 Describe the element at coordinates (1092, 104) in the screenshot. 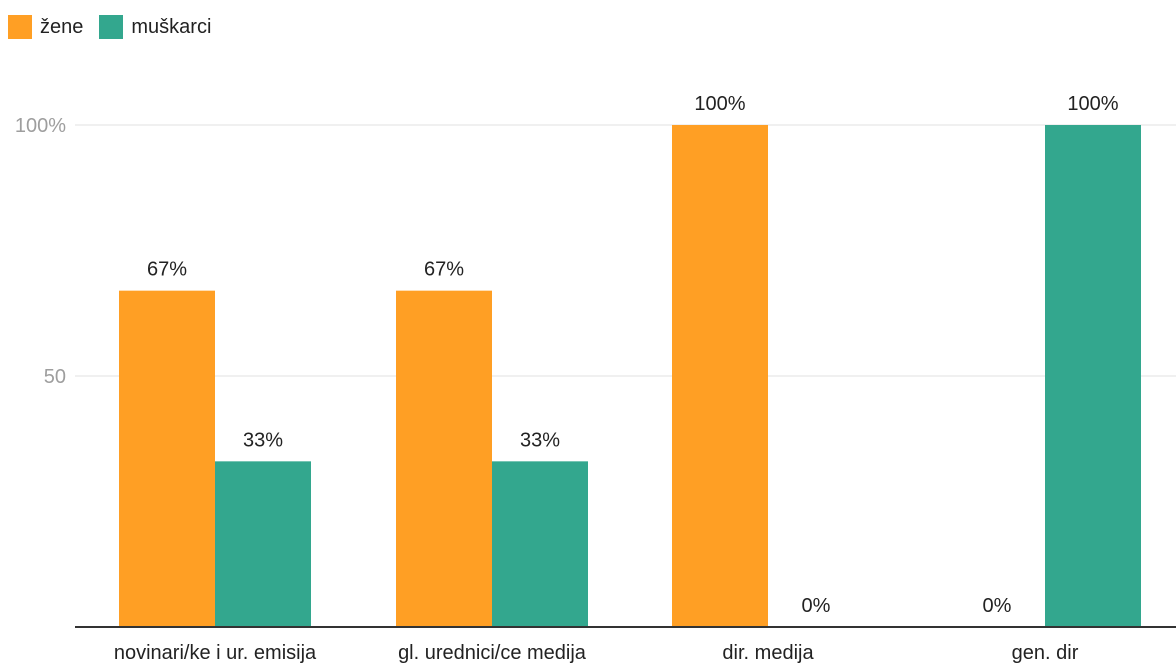

I see `data-label-1-3: 100%` at that location.